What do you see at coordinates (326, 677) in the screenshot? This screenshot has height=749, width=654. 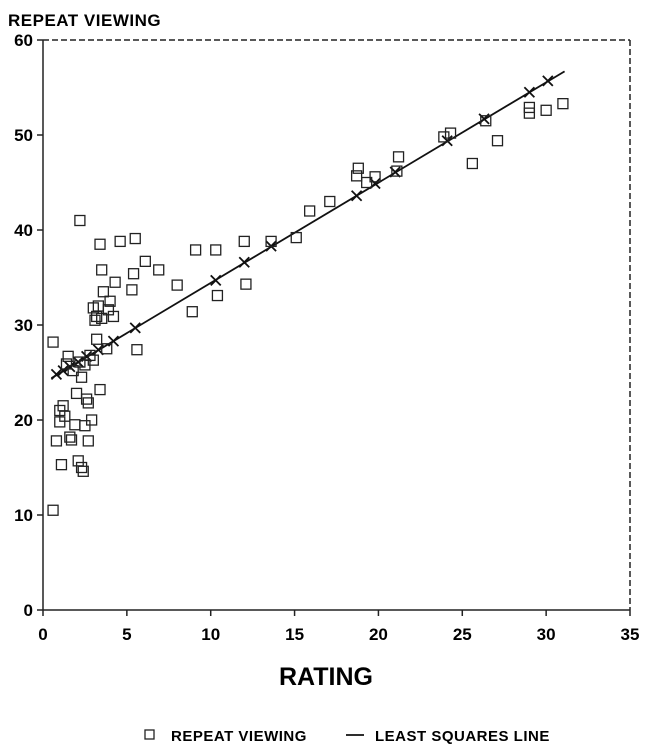 I see `x-axis-title: RATING` at bounding box center [326, 677].